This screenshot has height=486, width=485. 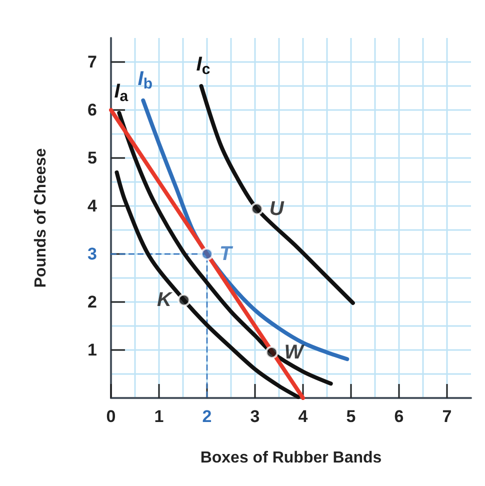 I want to click on y-tick-label: 1, so click(x=92, y=350).